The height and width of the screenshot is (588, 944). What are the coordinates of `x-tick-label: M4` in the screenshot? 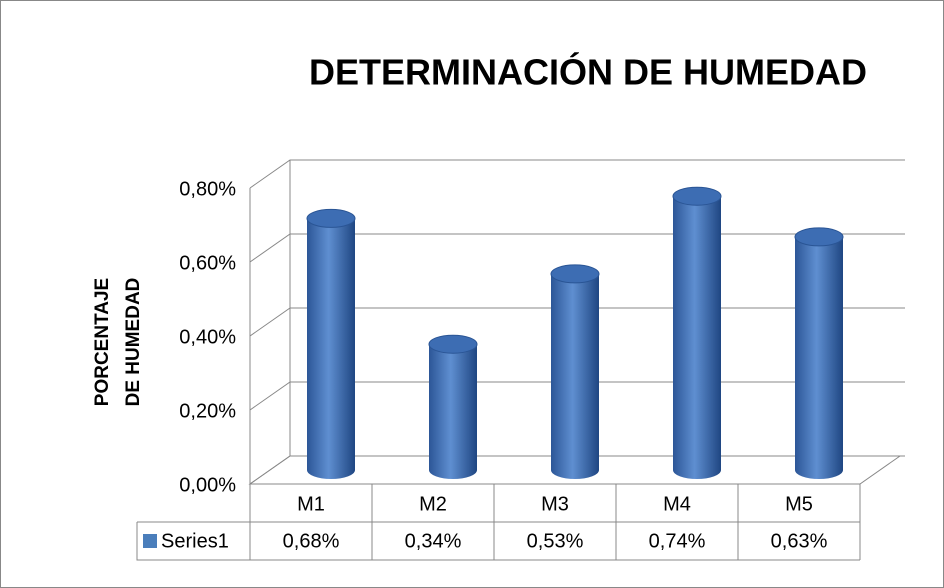 It's located at (677, 504).